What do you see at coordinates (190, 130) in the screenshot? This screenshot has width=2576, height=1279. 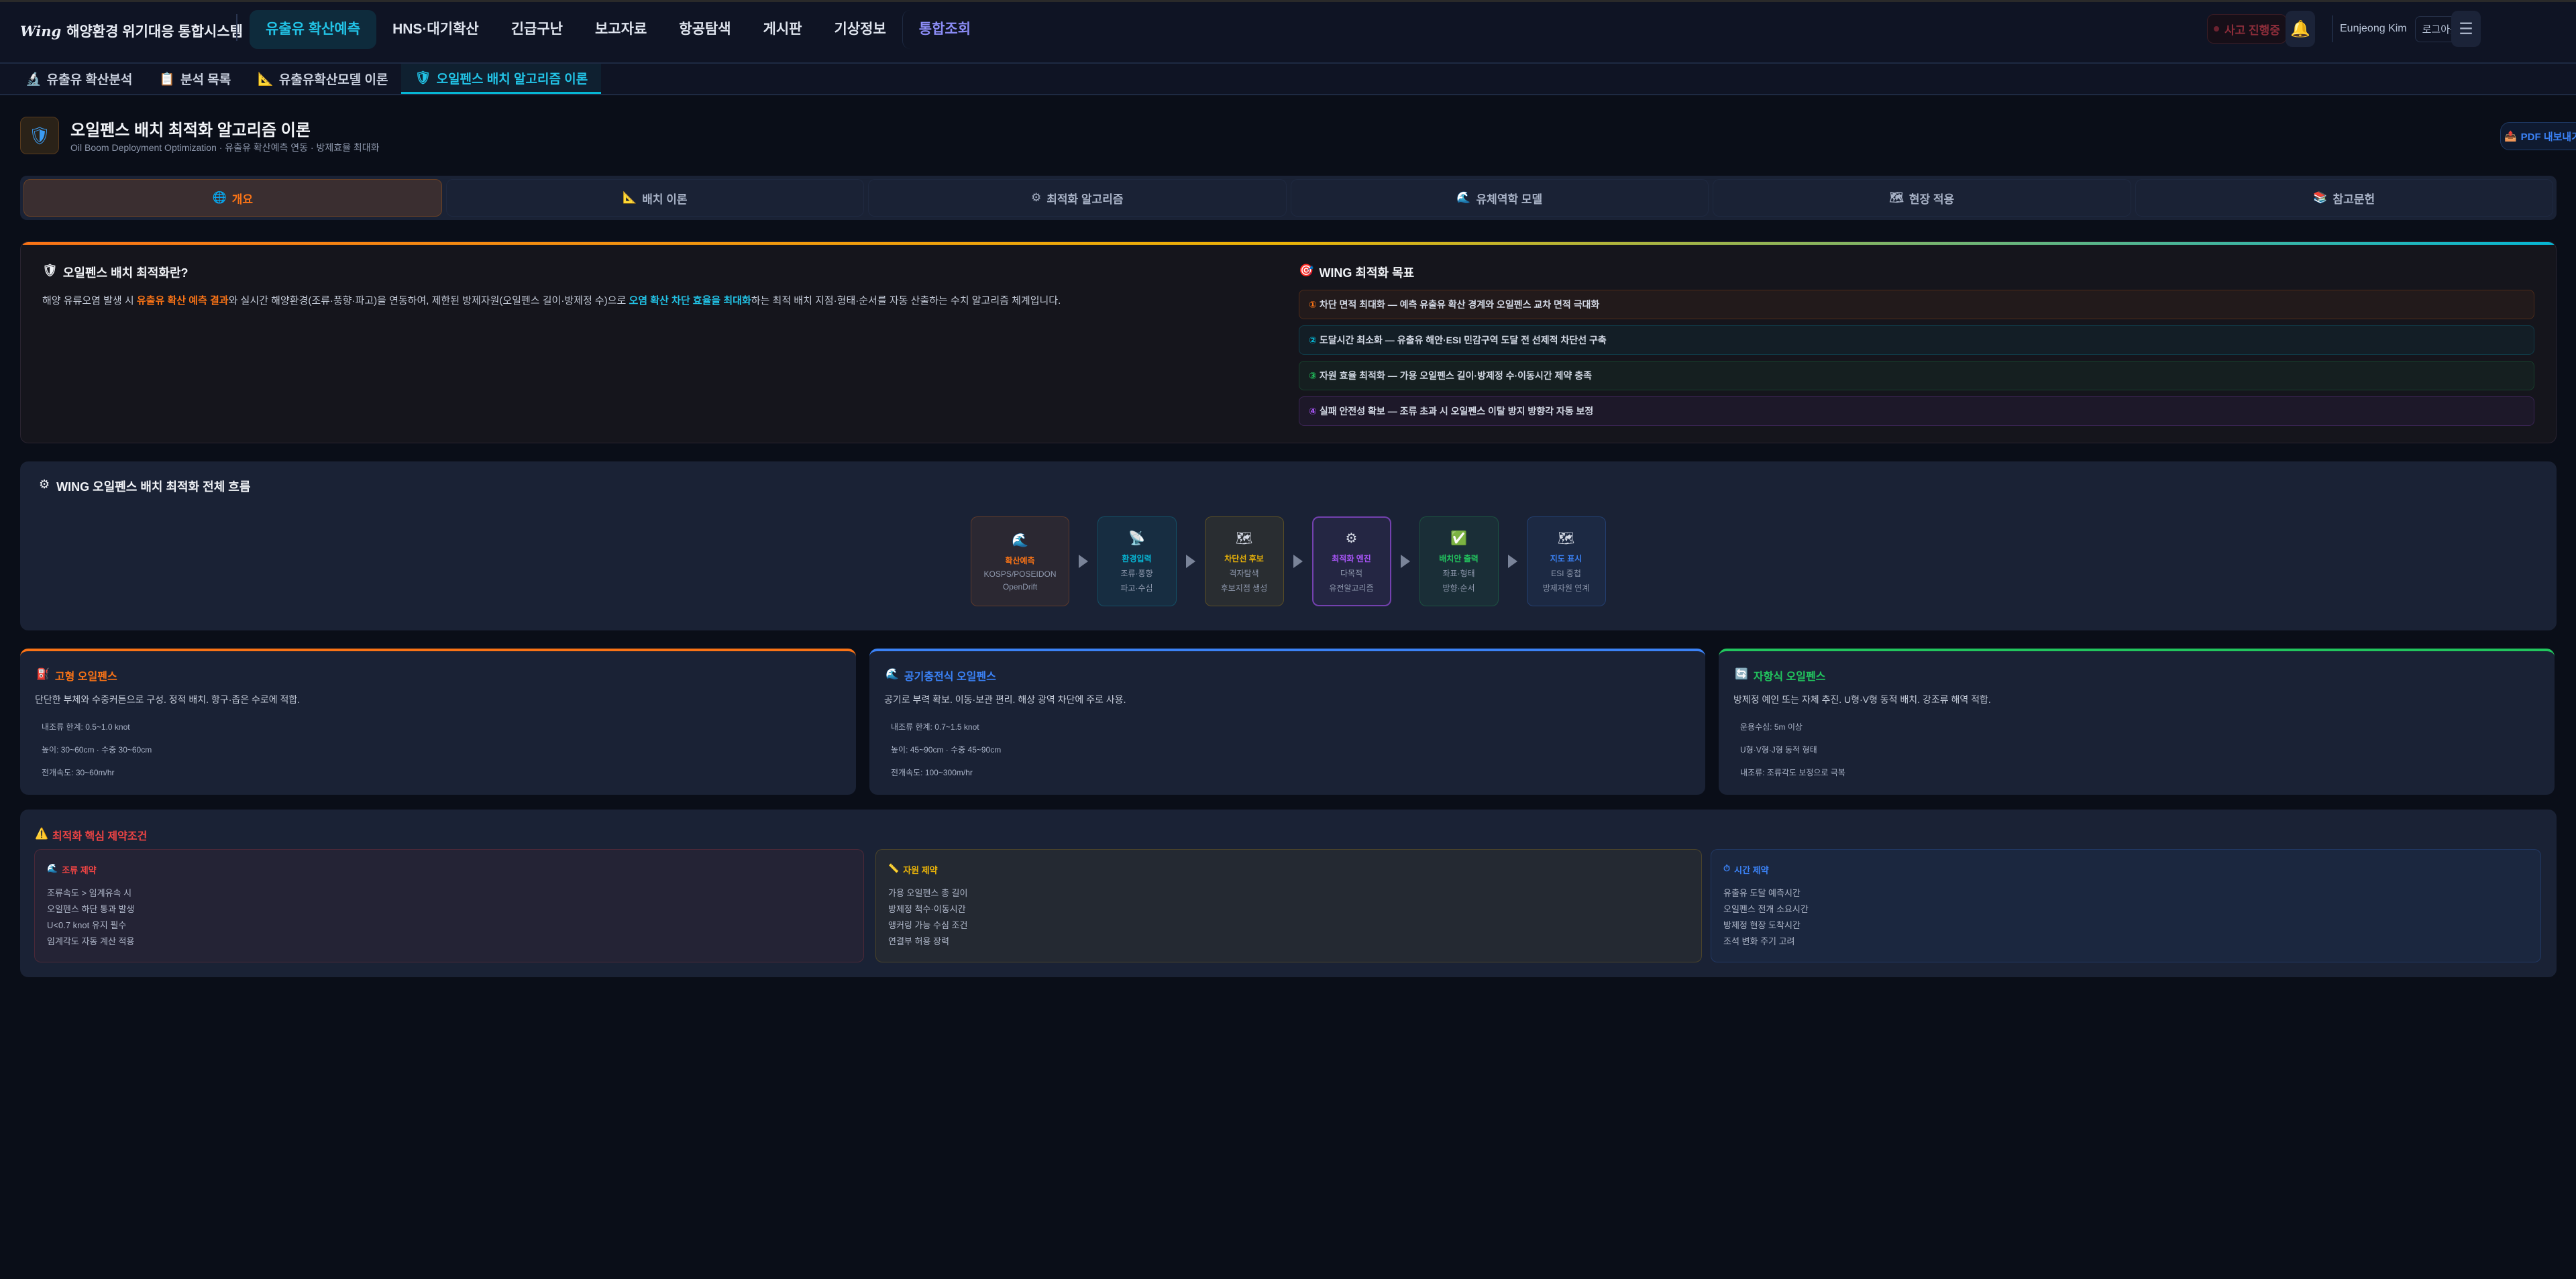 I see `page-title: 오일펜스 배치 최적화 알고리즘 이론` at bounding box center [190, 130].